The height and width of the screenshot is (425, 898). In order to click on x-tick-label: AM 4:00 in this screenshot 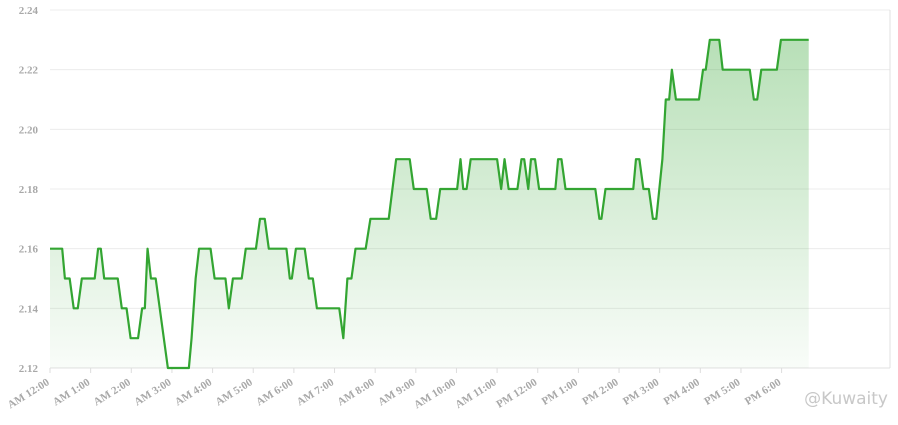, I will do `click(194, 392)`.